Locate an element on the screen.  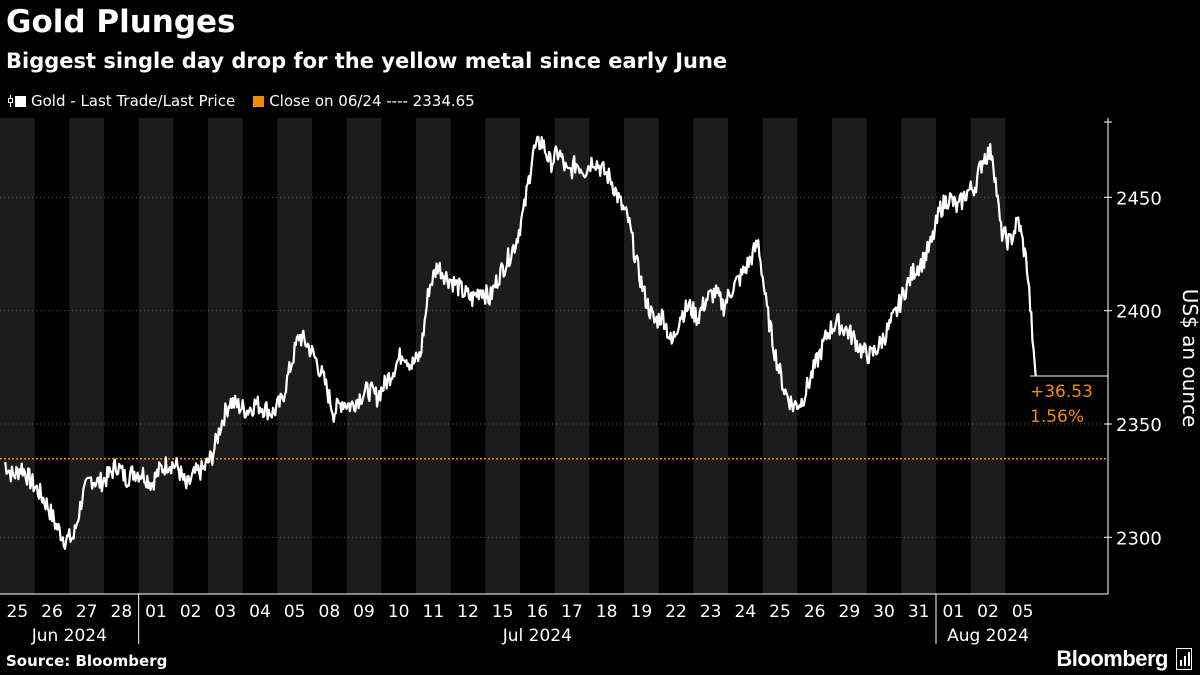
y-tick-label: 2450 is located at coordinates (1139, 198).